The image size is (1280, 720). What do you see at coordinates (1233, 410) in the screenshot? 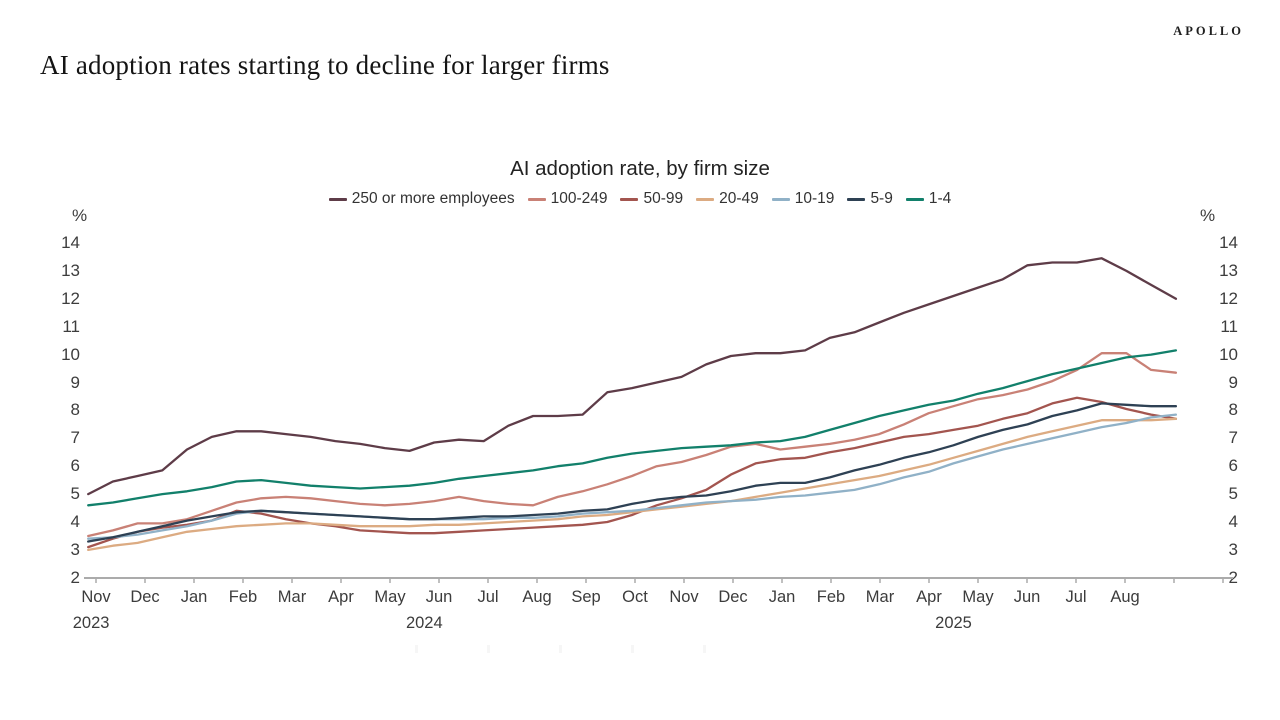
I see `y-tick-label-right: 8` at bounding box center [1233, 410].